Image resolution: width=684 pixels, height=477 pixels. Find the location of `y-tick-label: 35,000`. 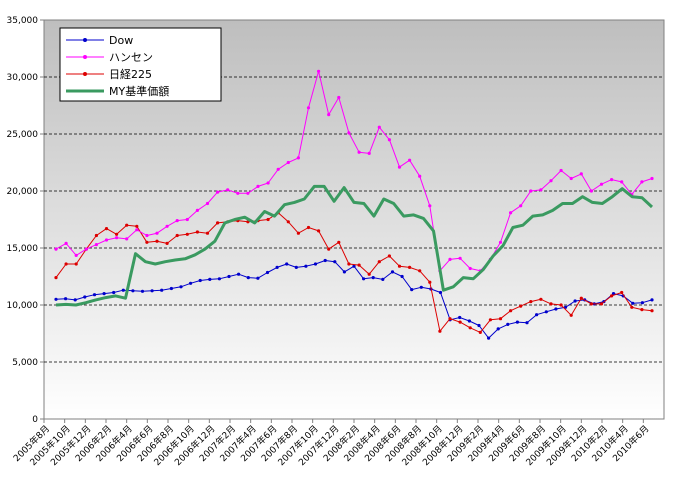

y-tick-label: 35,000 is located at coordinates (23, 21).